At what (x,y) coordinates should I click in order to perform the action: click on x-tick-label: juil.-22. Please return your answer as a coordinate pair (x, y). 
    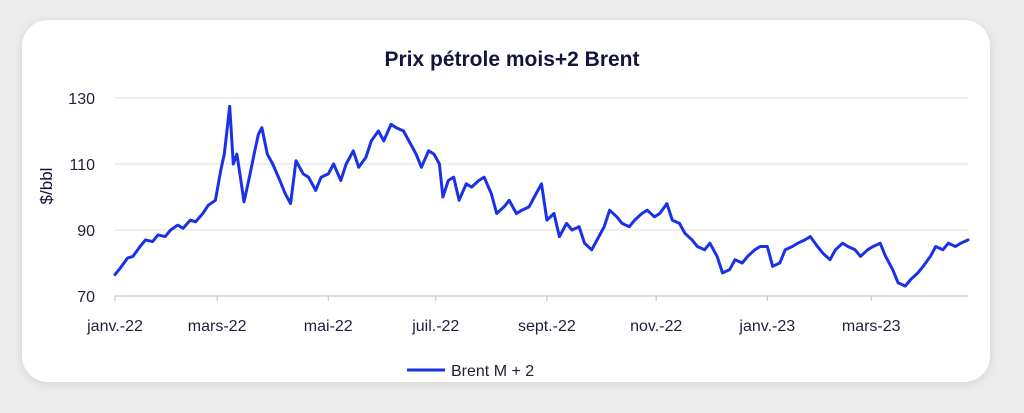
    Looking at the image, I should click on (435, 326).